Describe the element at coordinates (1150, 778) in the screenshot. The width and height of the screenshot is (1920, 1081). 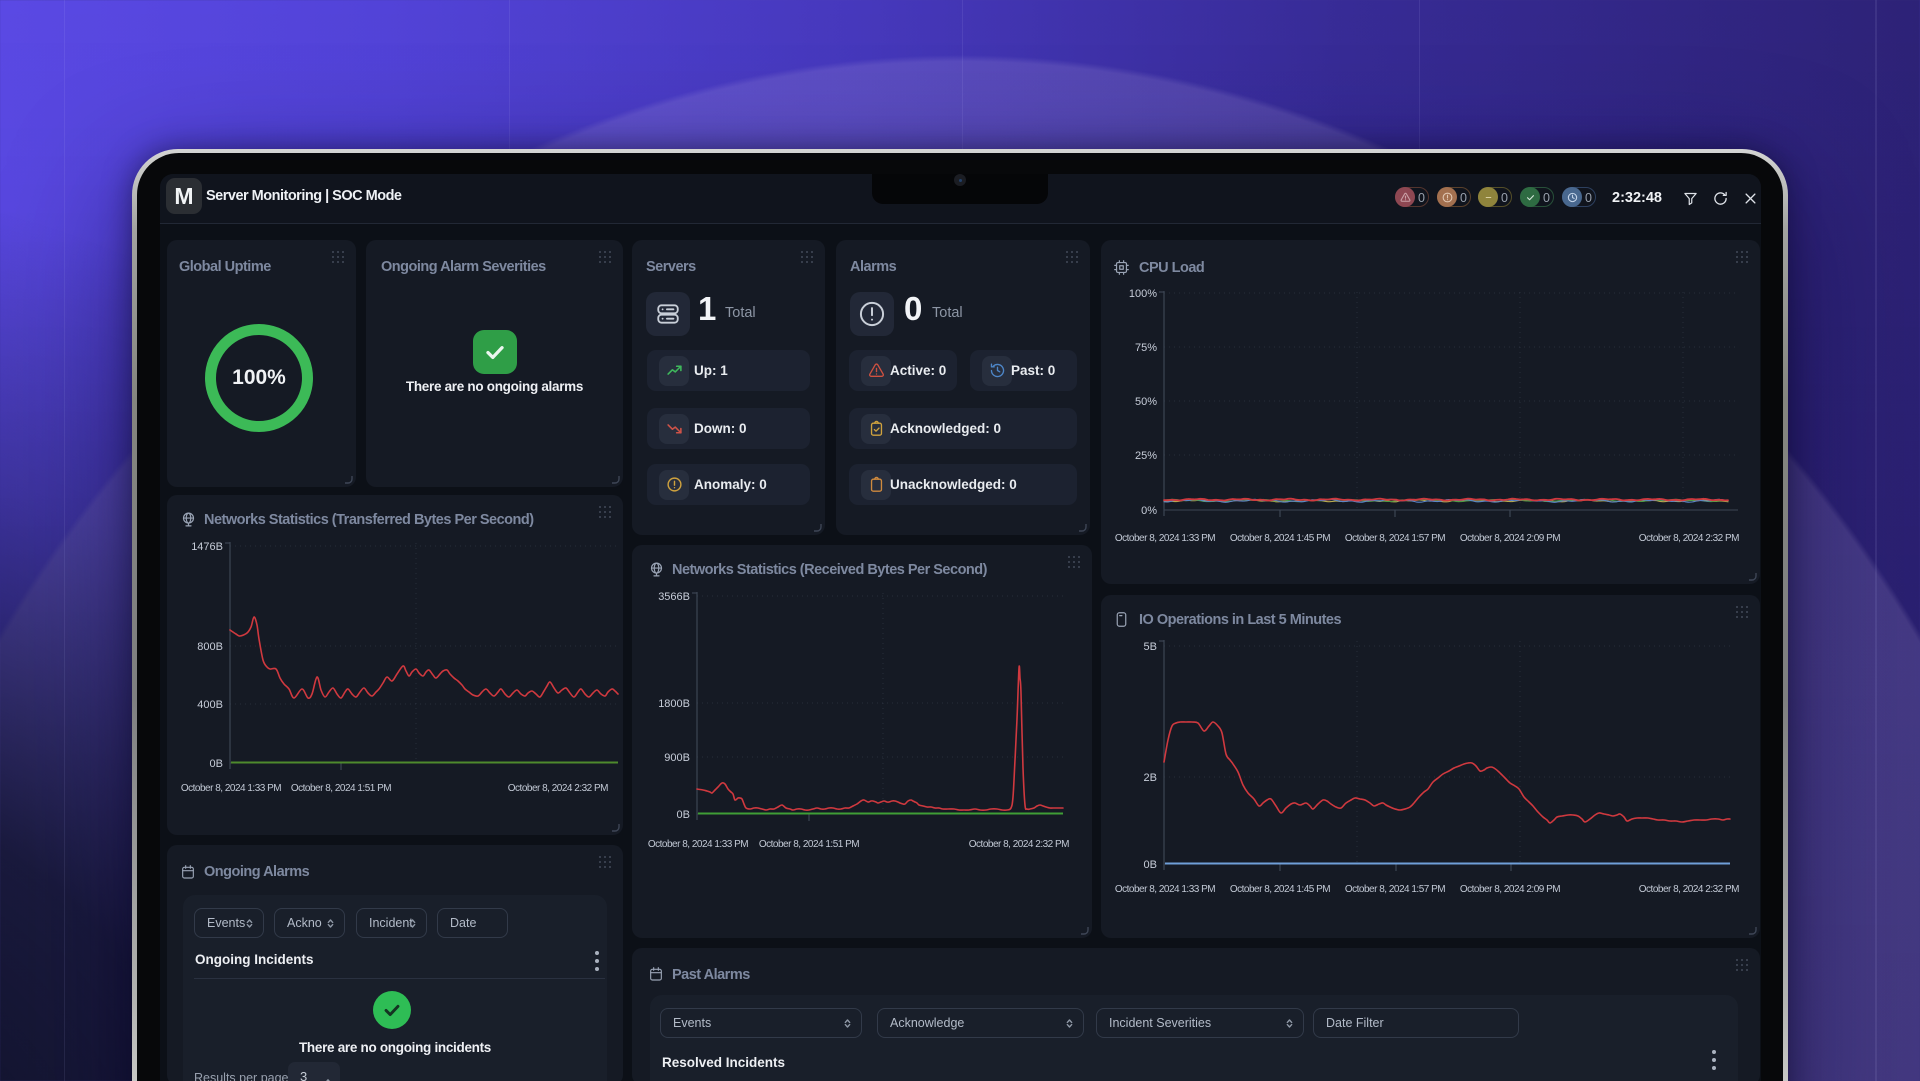
I see `svg-text: 2B` at that location.